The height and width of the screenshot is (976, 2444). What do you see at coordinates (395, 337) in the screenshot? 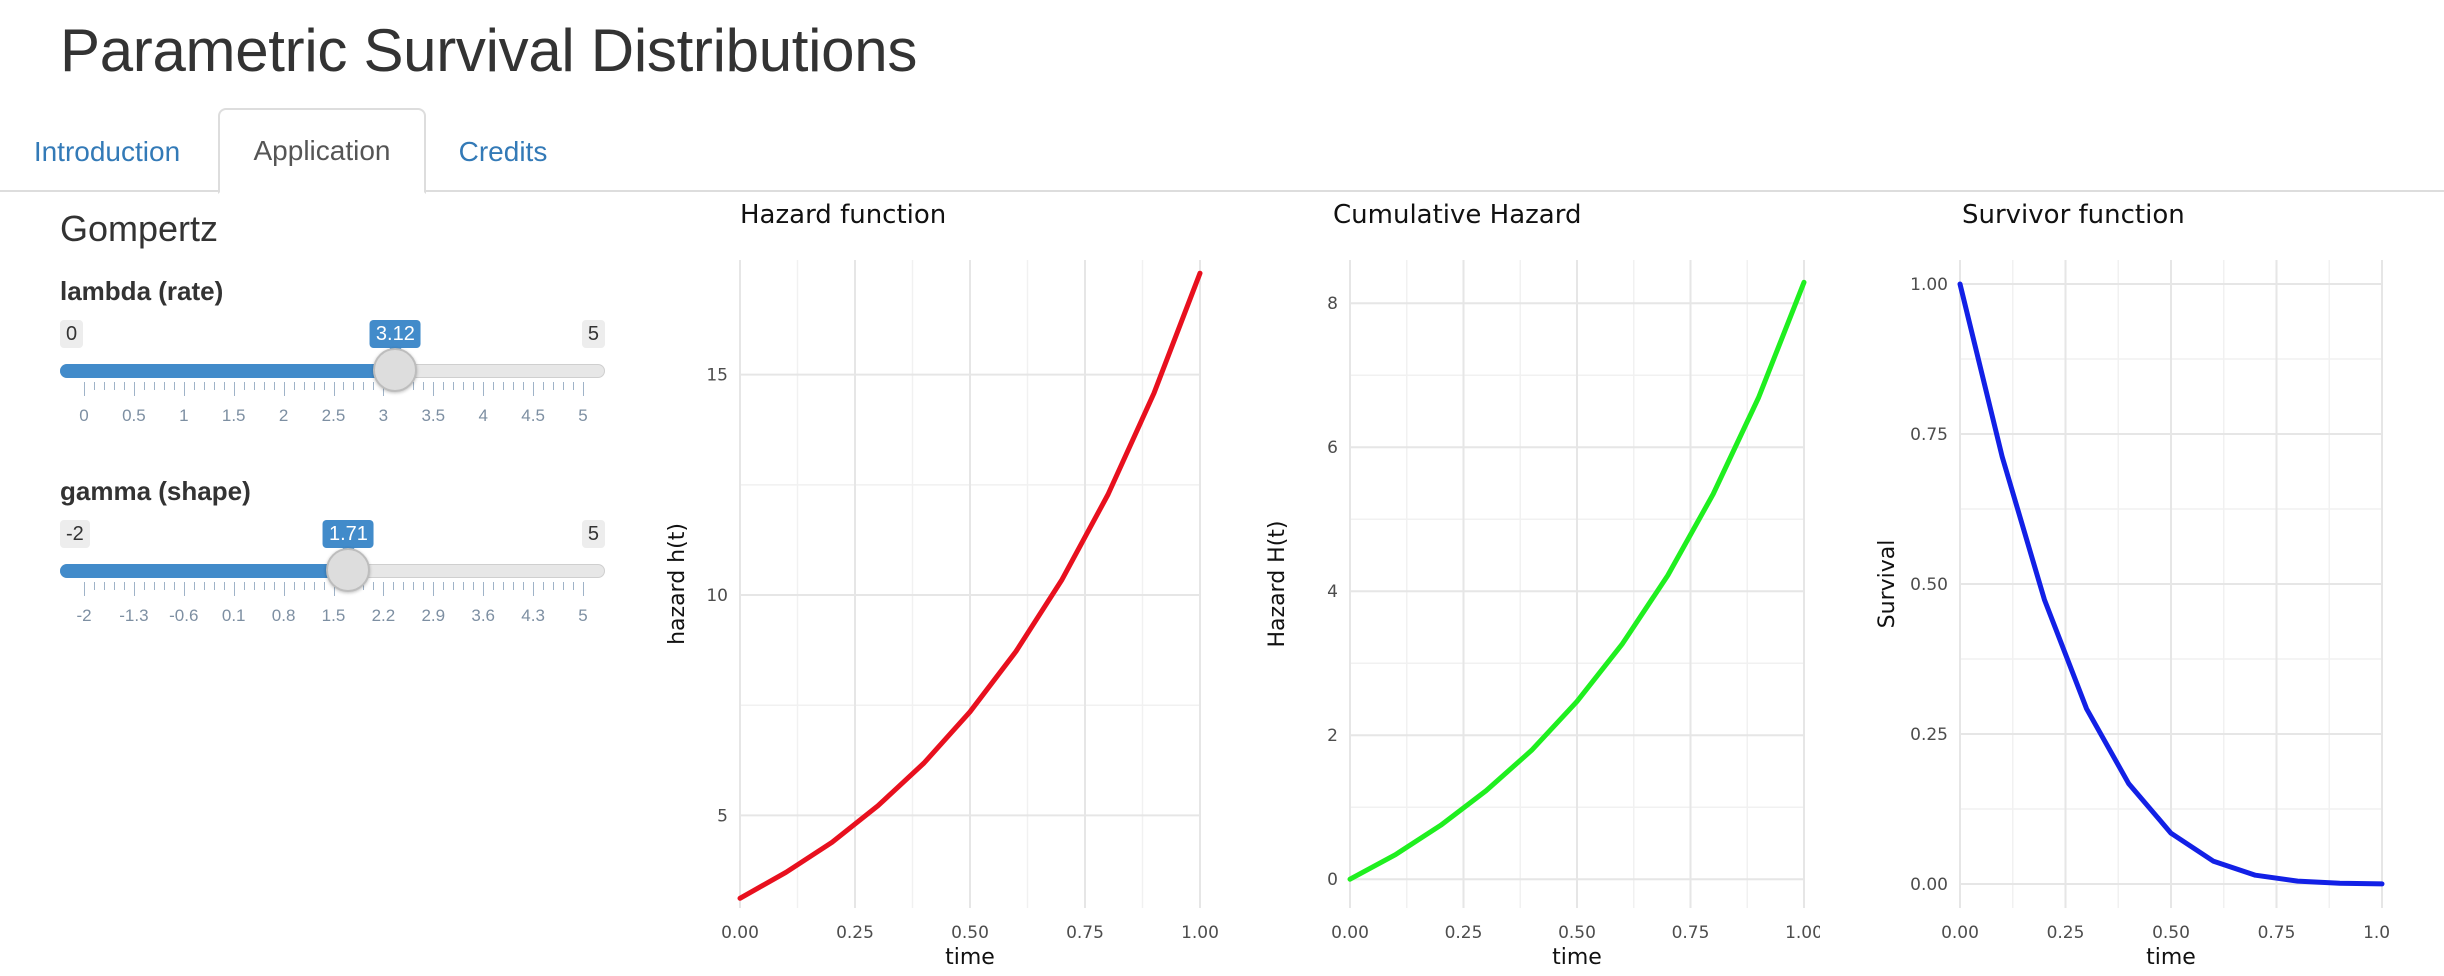
I see `slider-value-label: 3.12` at bounding box center [395, 337].